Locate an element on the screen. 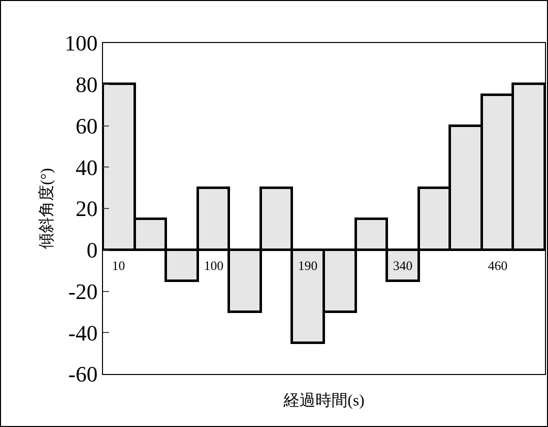 This screenshot has height=427, width=548. x-axis-title: 経過時間(s) is located at coordinates (323, 401).